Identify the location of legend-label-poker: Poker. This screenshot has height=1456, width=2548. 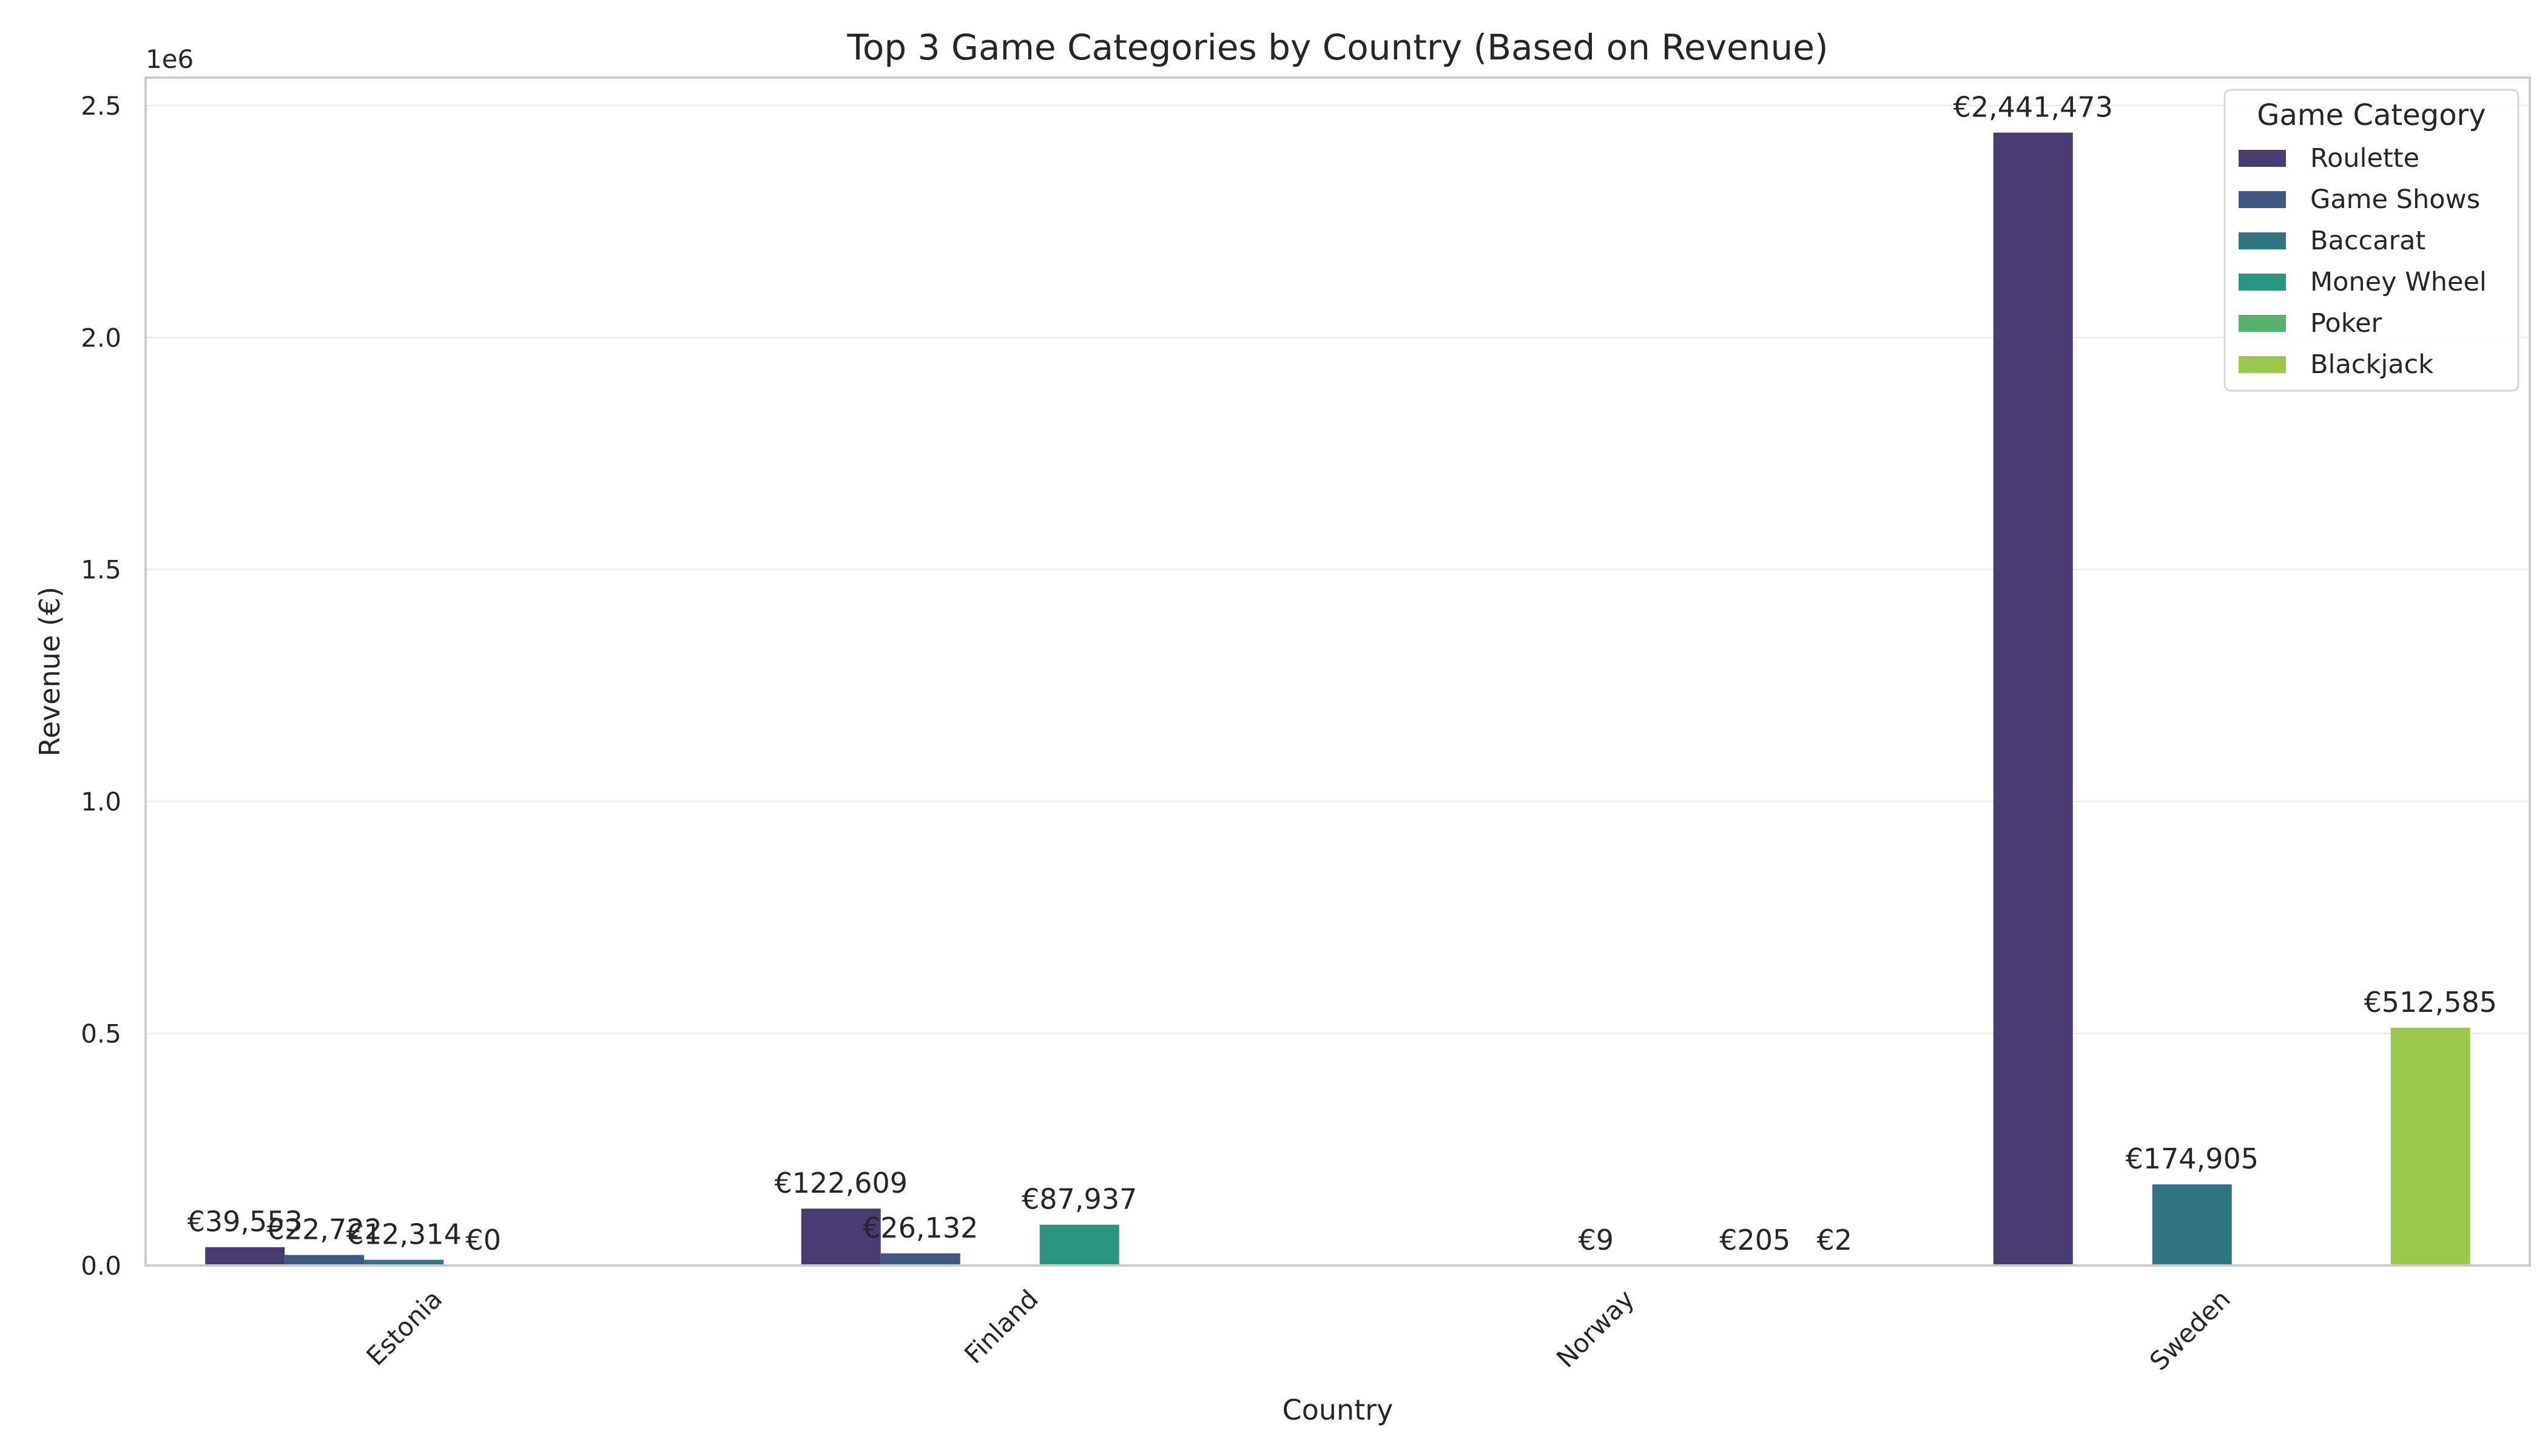
(2346, 323).